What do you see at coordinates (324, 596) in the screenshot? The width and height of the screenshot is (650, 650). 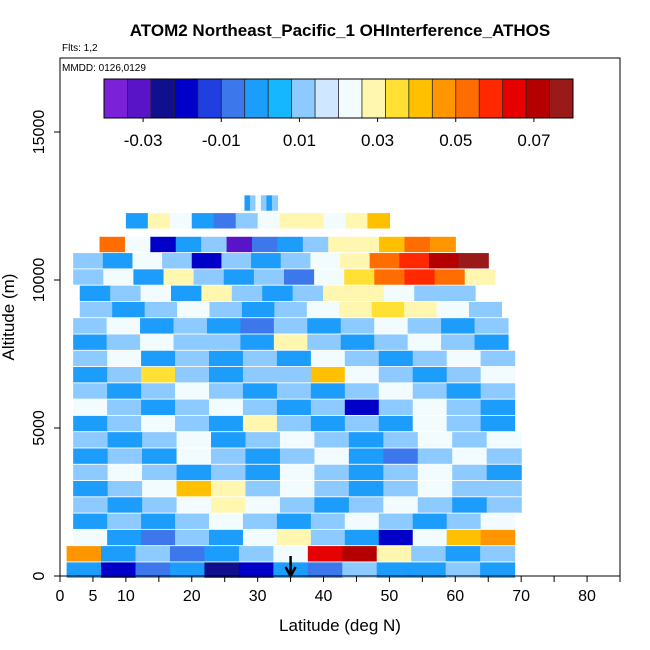 I see `x-tick-label: 40` at bounding box center [324, 596].